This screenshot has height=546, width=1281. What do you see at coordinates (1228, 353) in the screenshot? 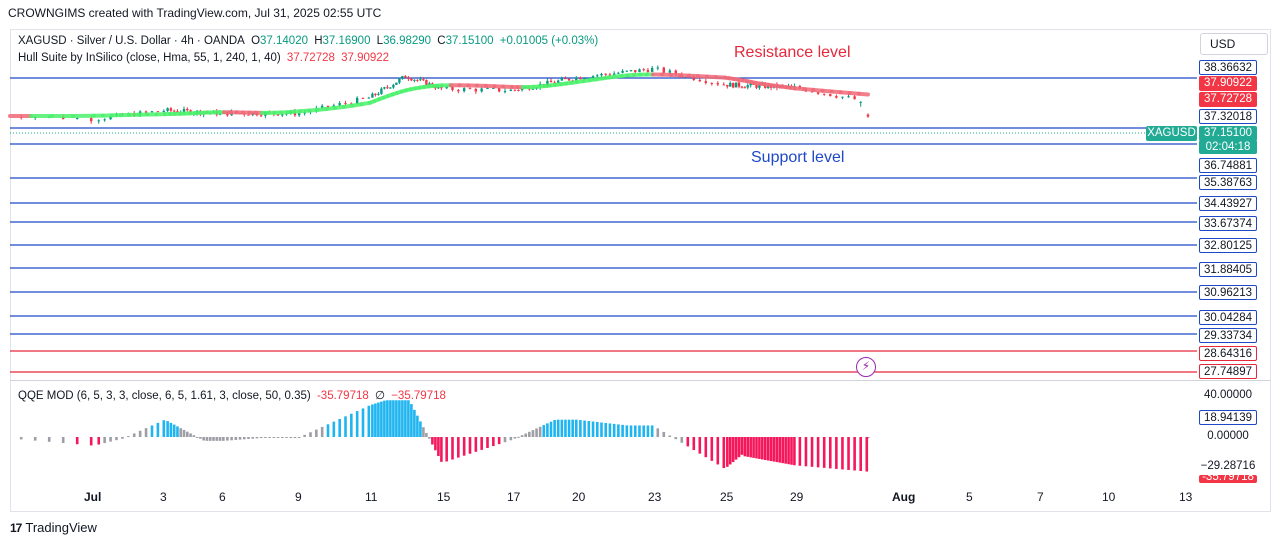
I see `price-level-label: 28.64316` at bounding box center [1228, 353].